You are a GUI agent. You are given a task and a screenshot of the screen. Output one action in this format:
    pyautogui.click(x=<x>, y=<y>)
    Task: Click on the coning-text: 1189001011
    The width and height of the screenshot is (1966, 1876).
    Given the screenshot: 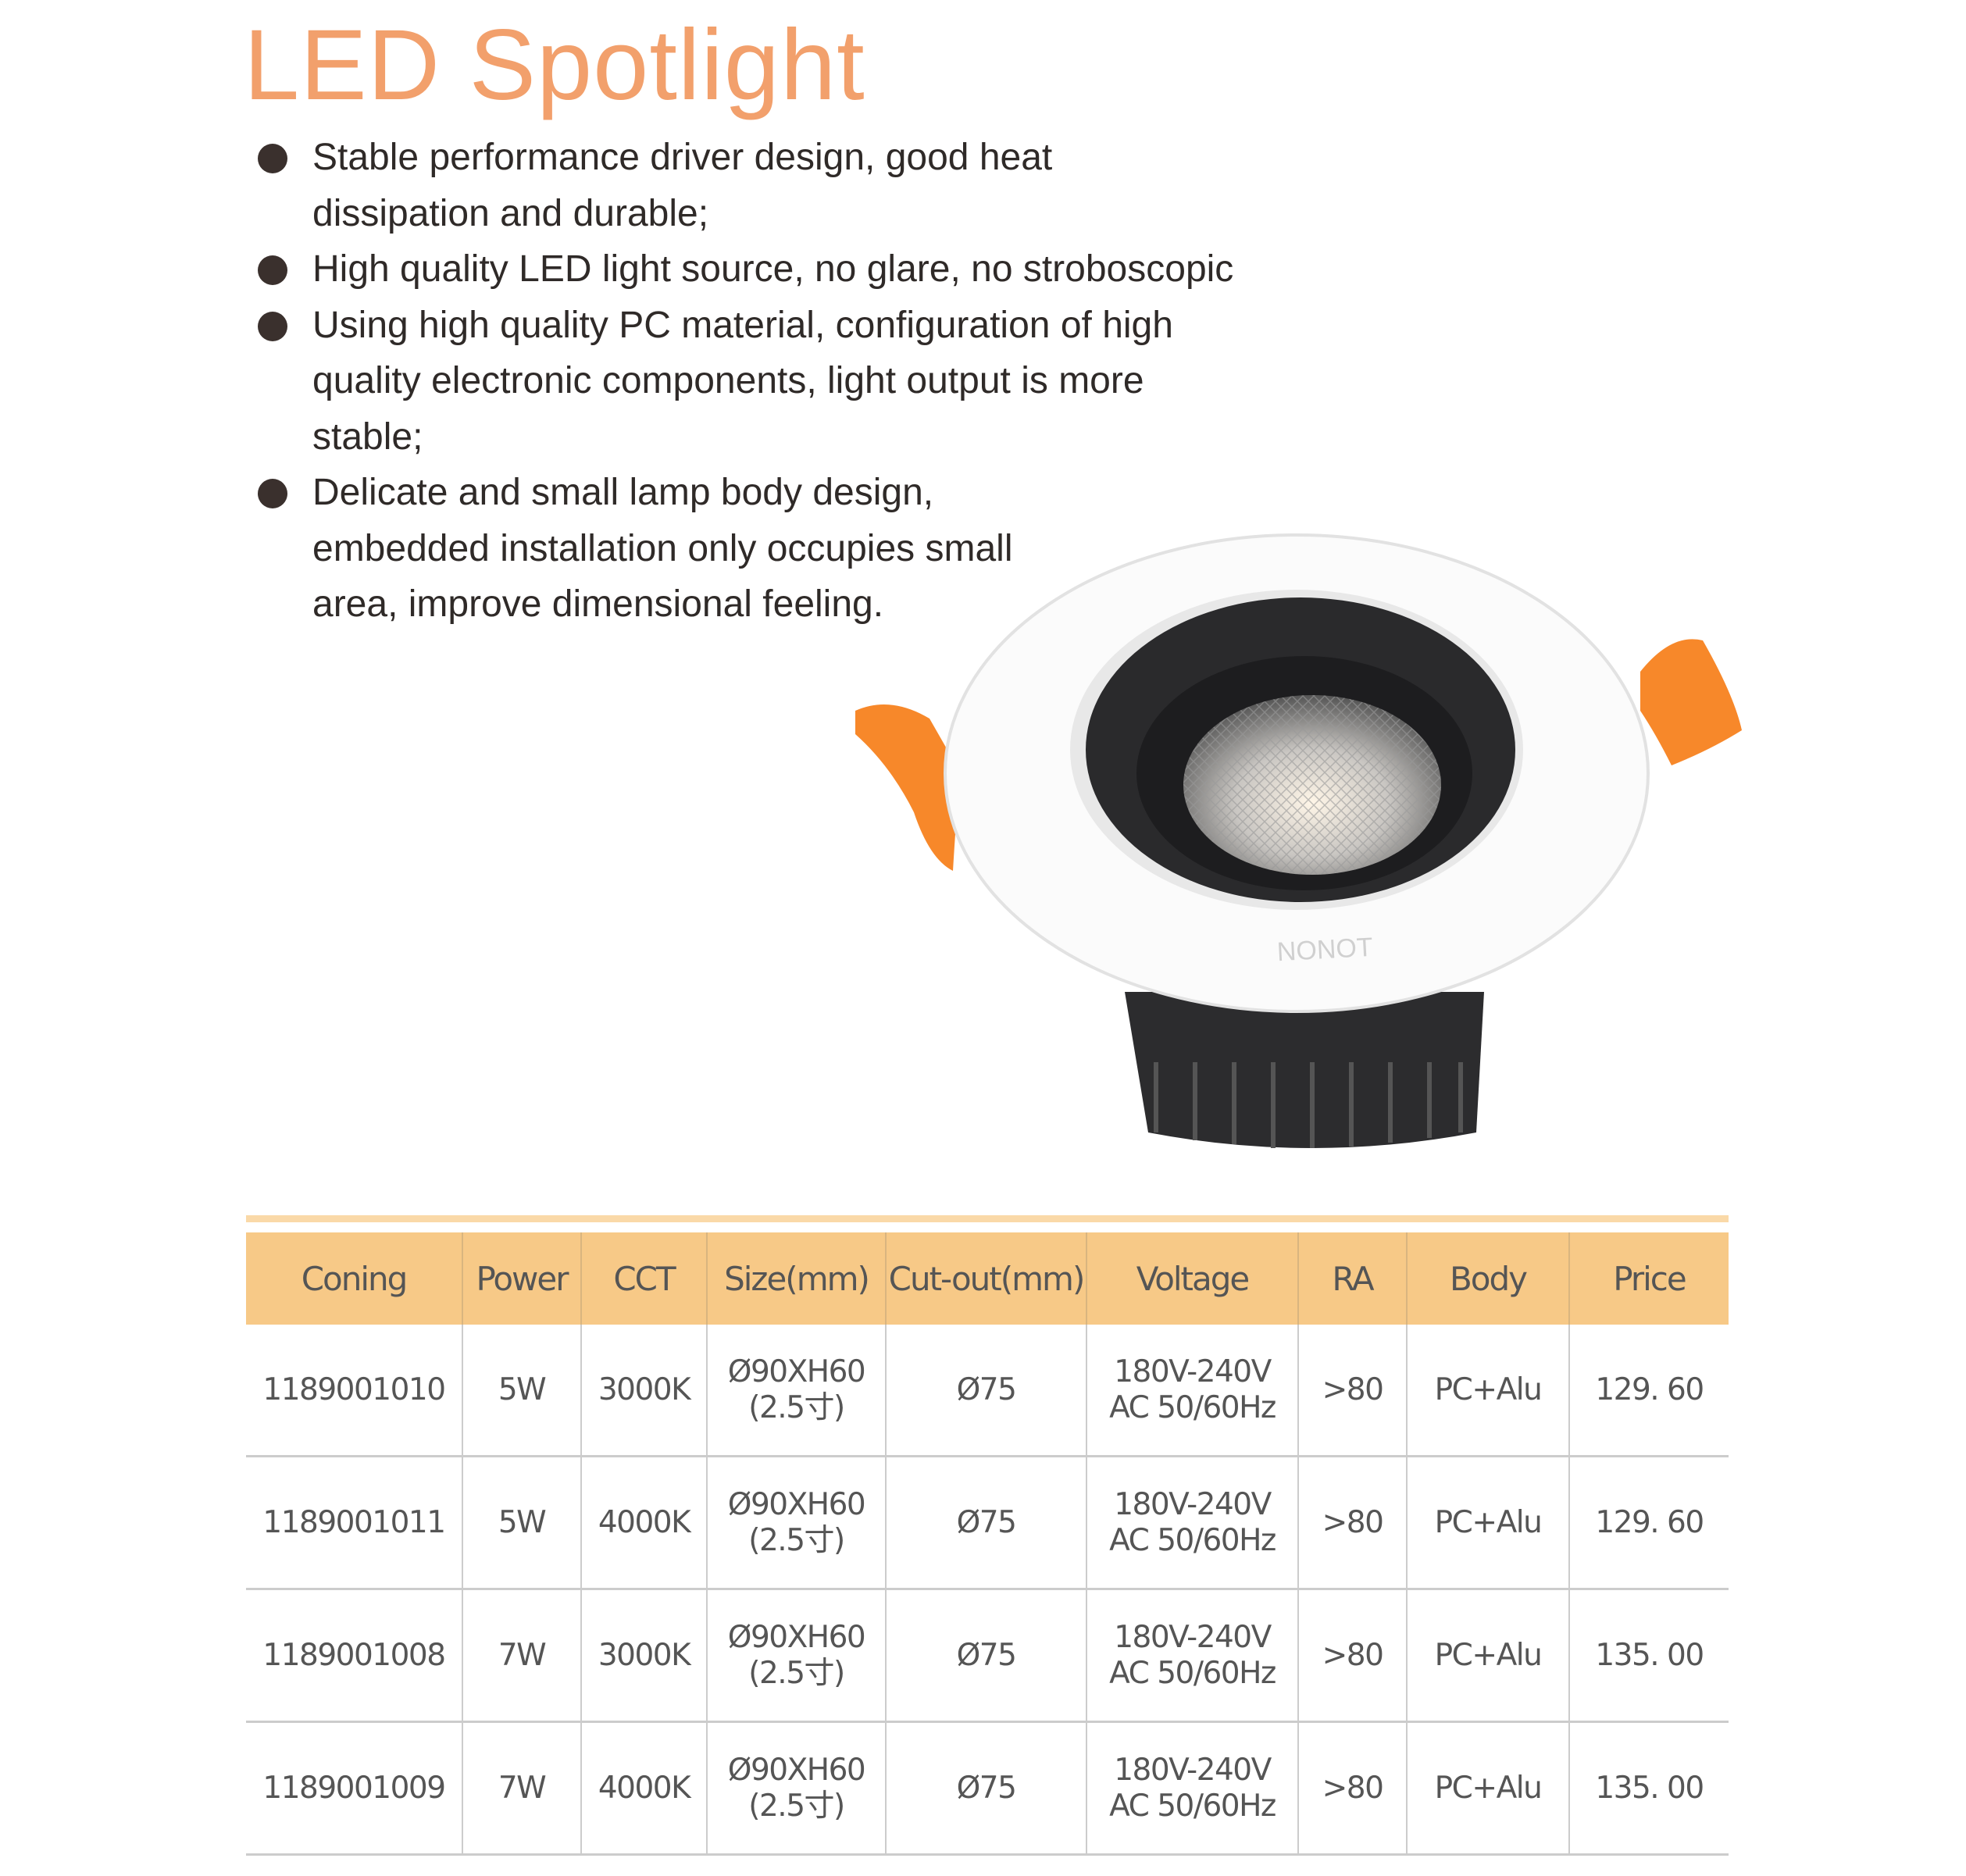 What is the action you would take?
    pyautogui.click(x=354, y=1522)
    